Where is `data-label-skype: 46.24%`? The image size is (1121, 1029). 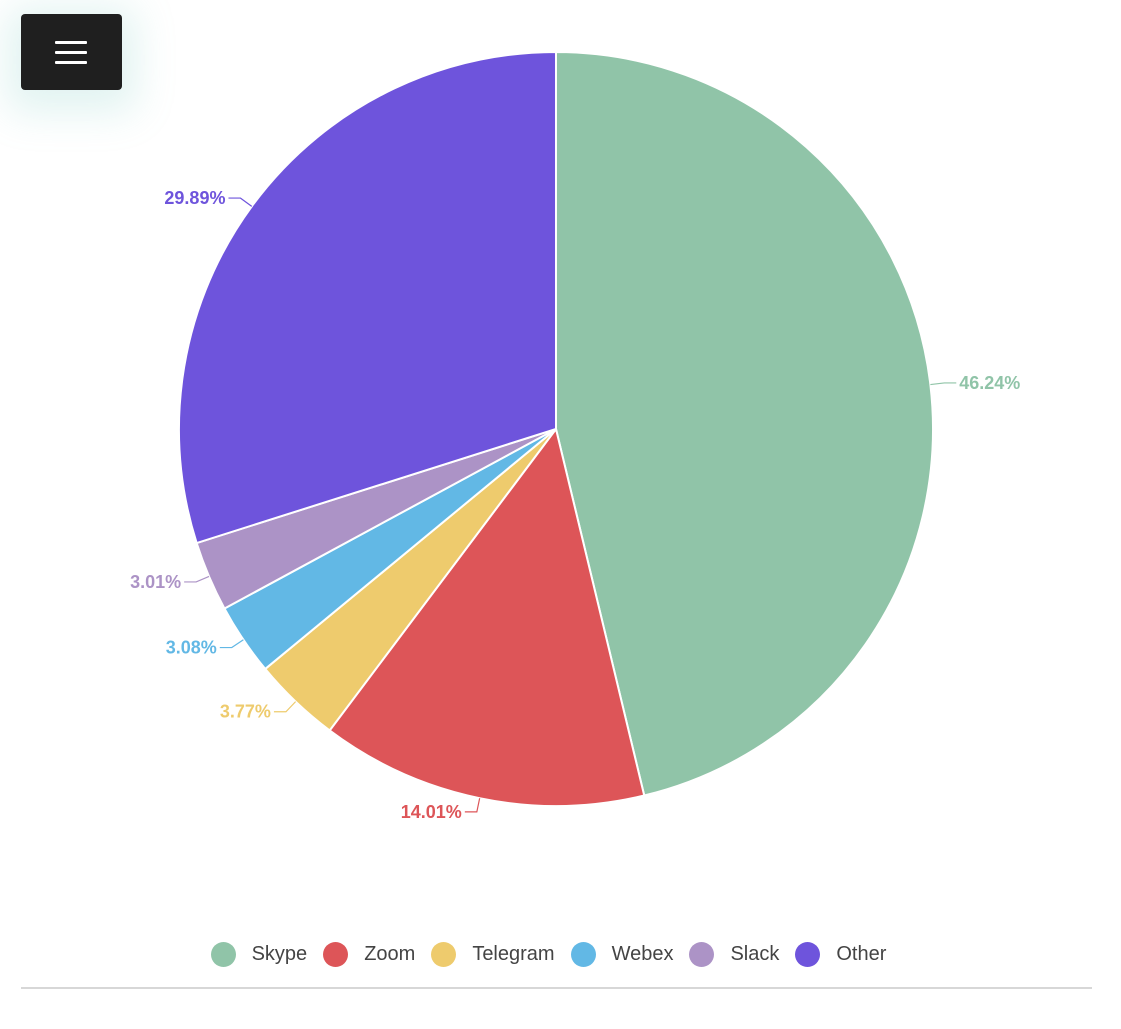 data-label-skype: 46.24% is located at coordinates (989, 383).